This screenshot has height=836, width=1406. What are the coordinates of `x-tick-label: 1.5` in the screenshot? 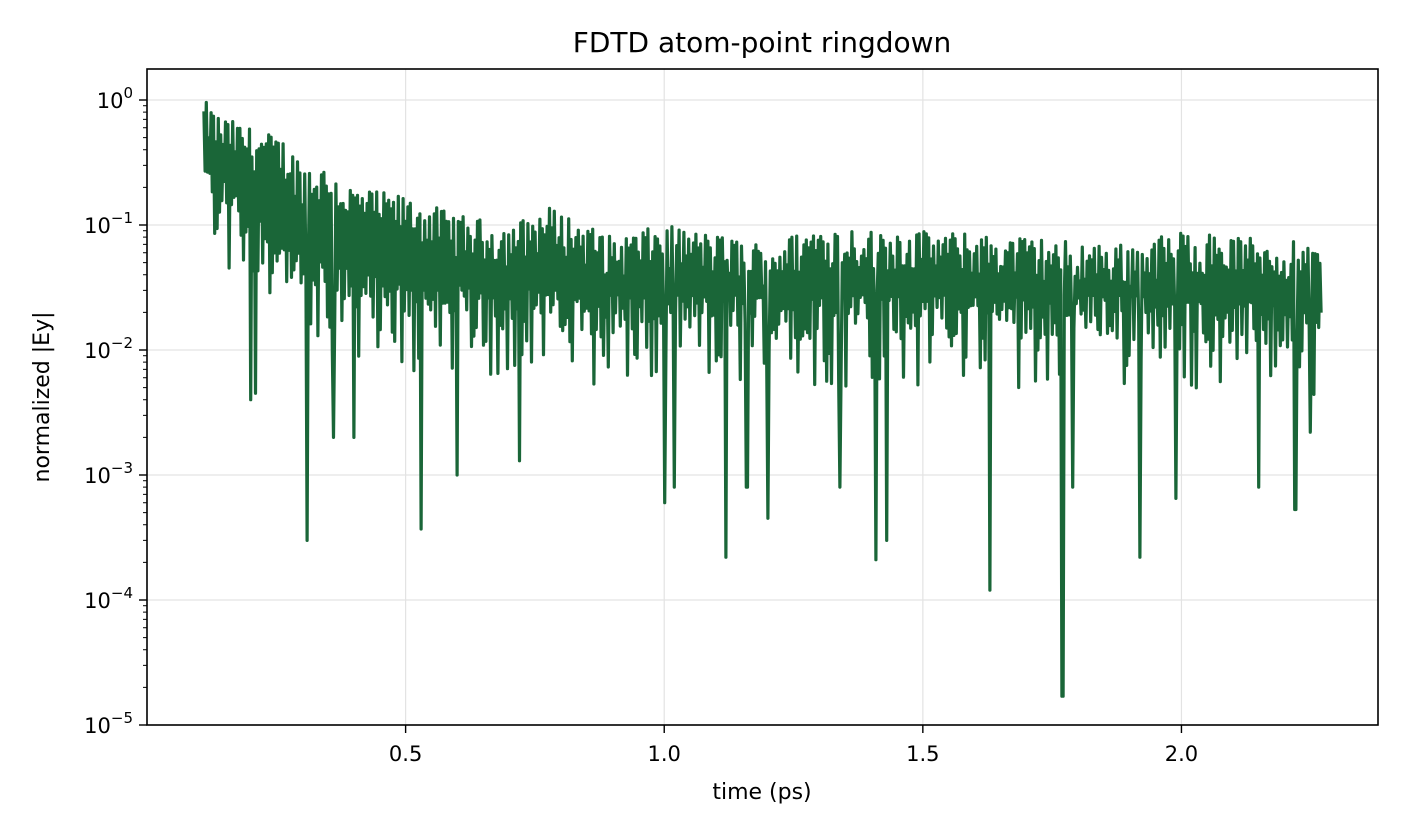 It's located at (922, 754).